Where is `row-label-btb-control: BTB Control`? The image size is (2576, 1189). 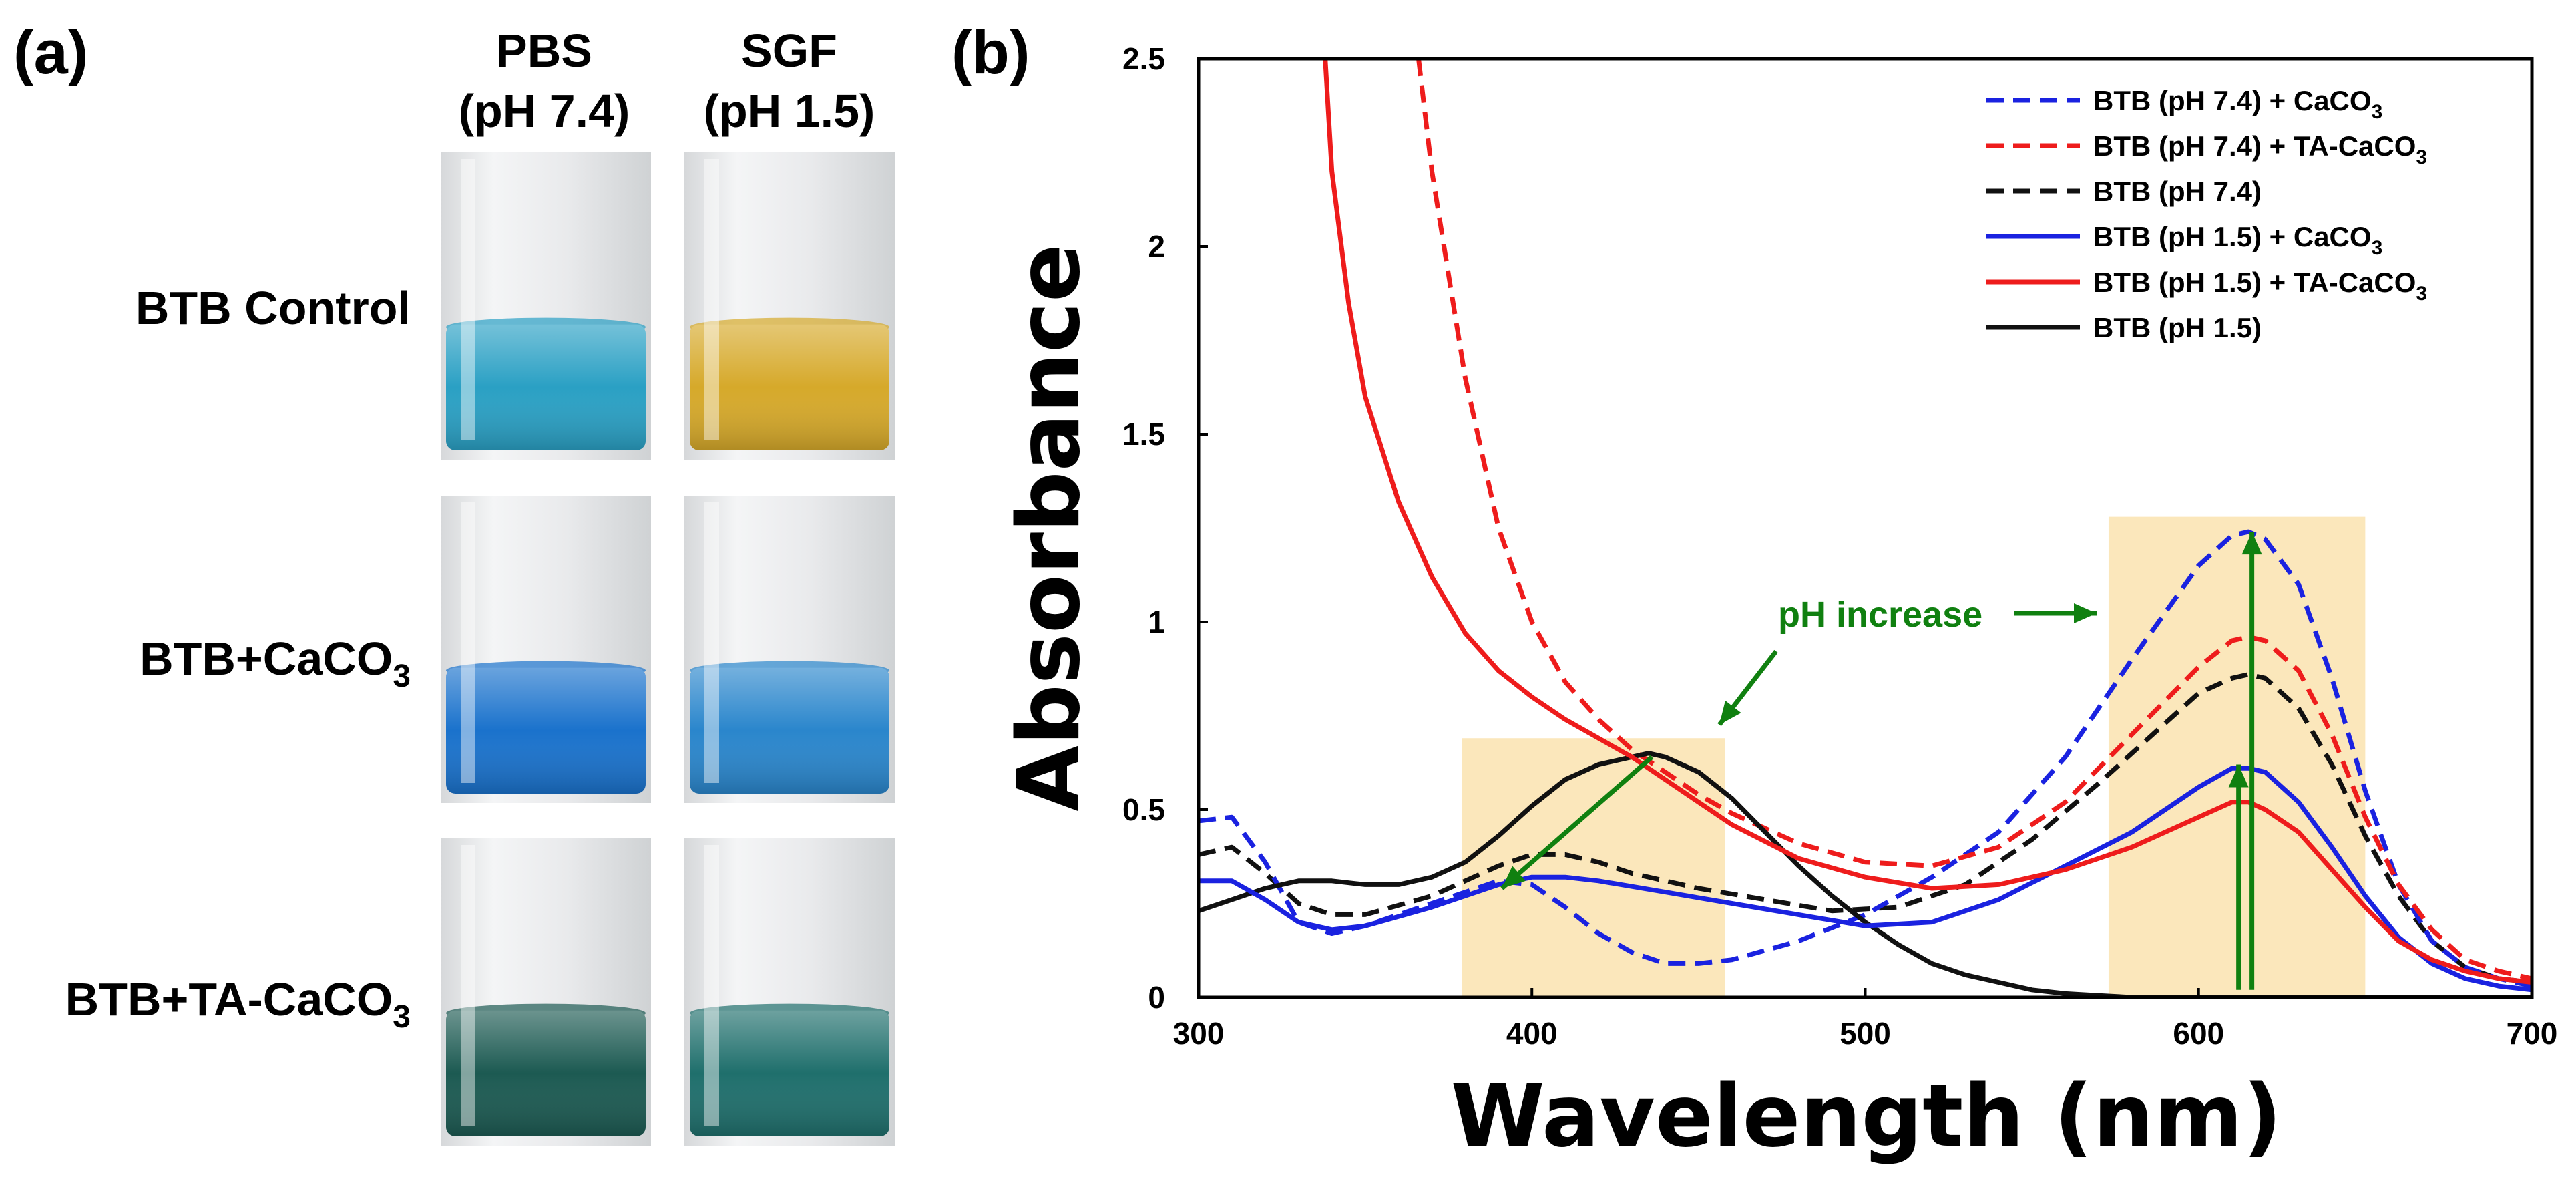
row-label-btb-control: BTB Control is located at coordinates (273, 308).